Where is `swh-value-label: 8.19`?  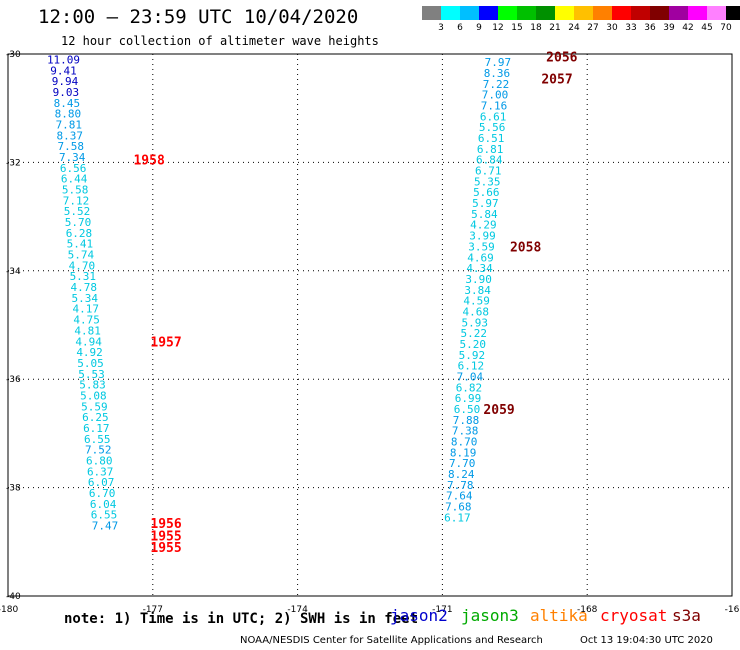 swh-value-label: 8.19 is located at coordinates (463, 452).